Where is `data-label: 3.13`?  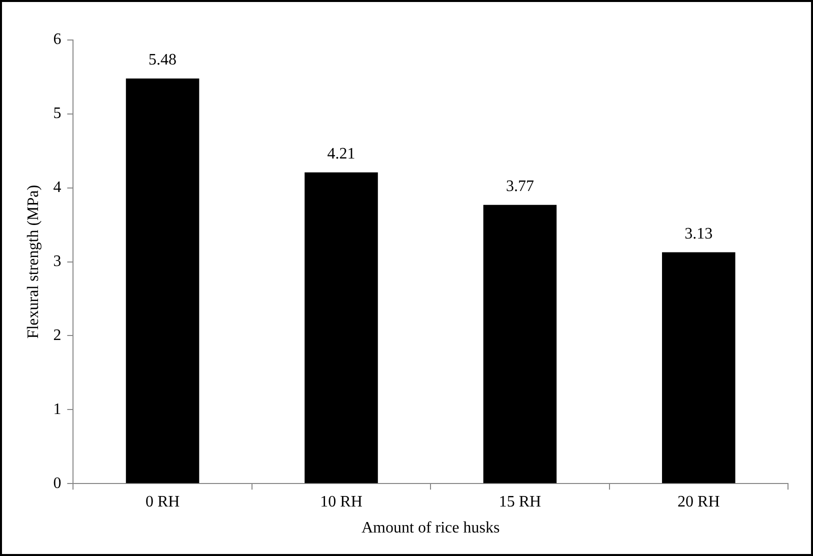
data-label: 3.13 is located at coordinates (698, 233).